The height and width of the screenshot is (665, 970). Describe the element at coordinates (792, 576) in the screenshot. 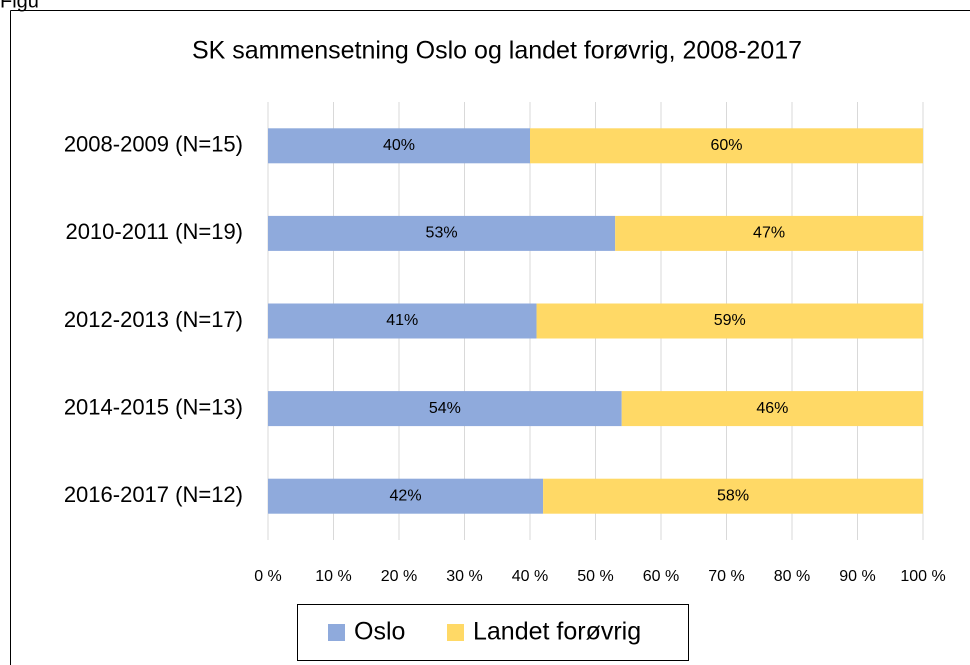

I see `x-tick-label: 80 %` at that location.